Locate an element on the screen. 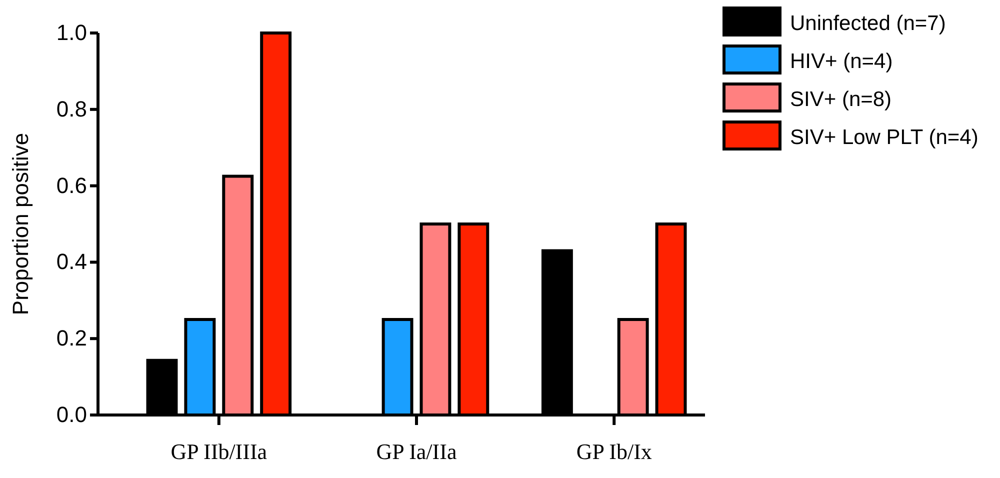 The height and width of the screenshot is (478, 1000). x-tick-label: GP Ia/IIa is located at coordinates (416, 451).